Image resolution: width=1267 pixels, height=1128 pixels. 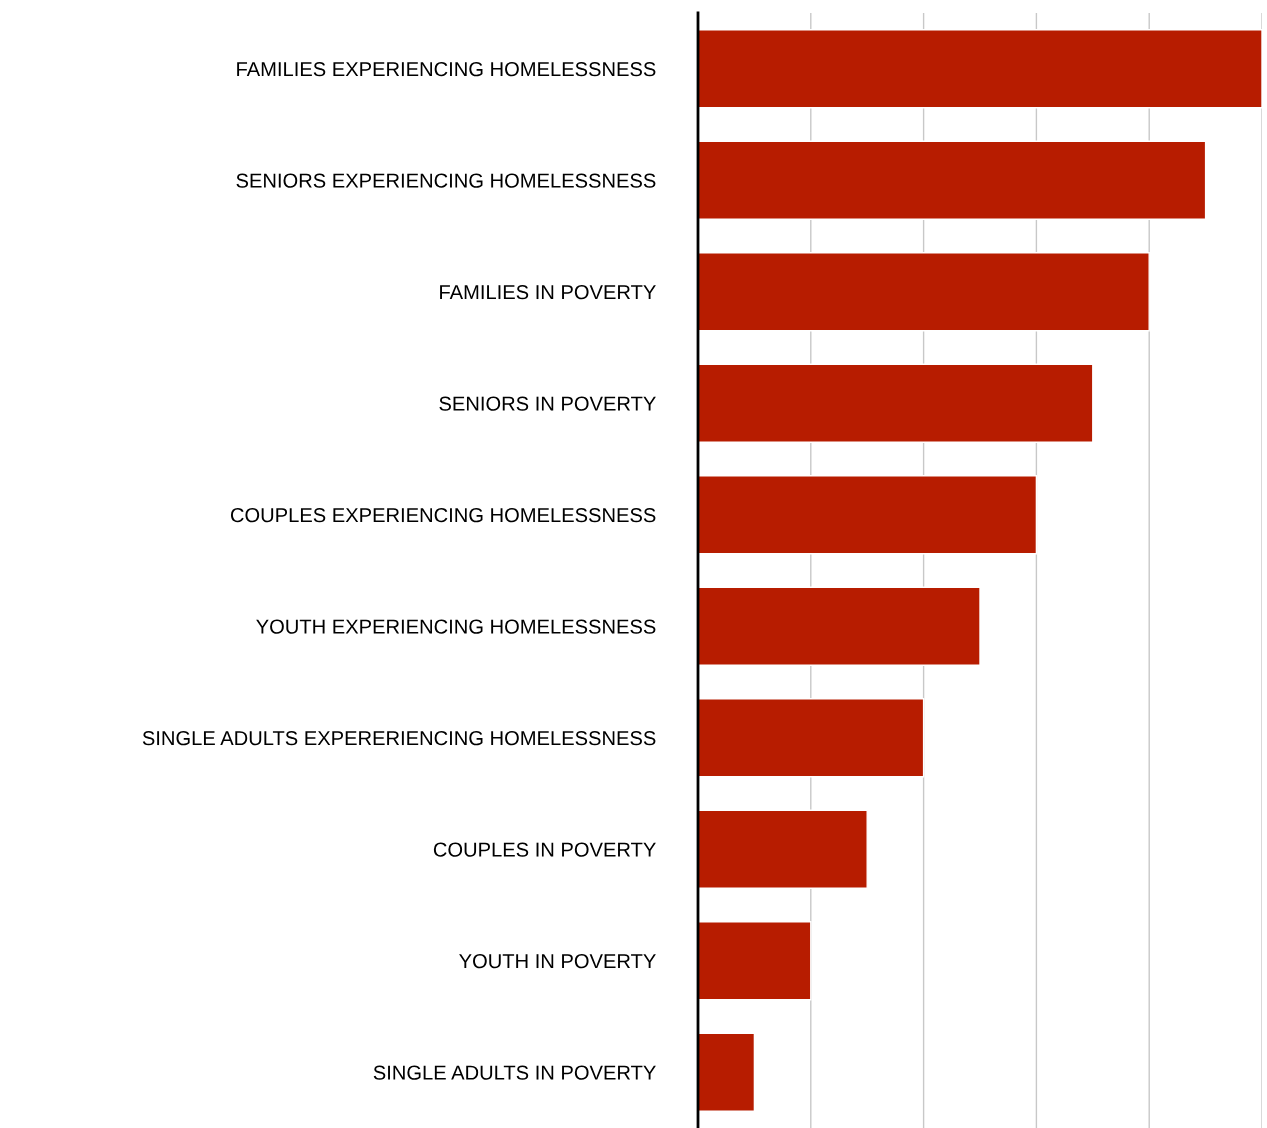 What do you see at coordinates (557, 961) in the screenshot?
I see `y-tick-label: YOUTH IN POVERTY` at bounding box center [557, 961].